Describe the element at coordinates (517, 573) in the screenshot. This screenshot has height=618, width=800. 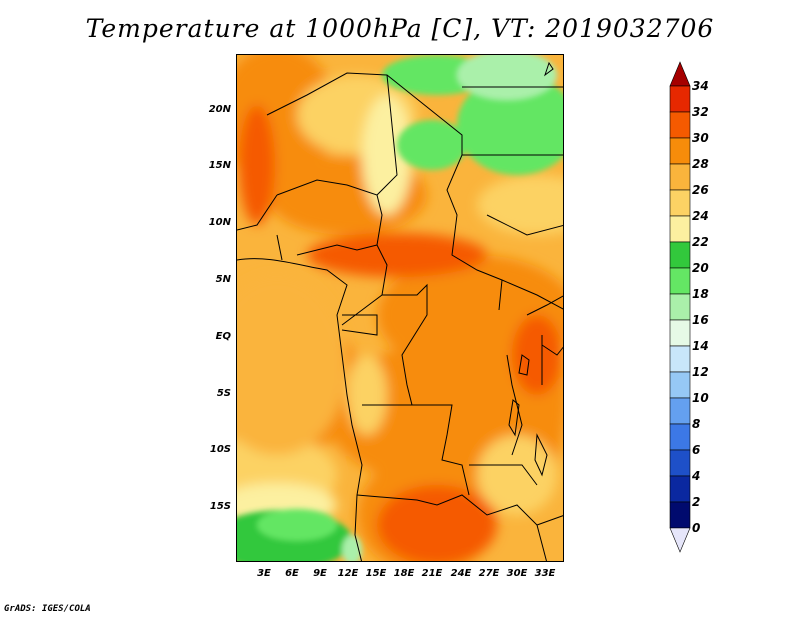
I see `lon-label: 30E` at that location.